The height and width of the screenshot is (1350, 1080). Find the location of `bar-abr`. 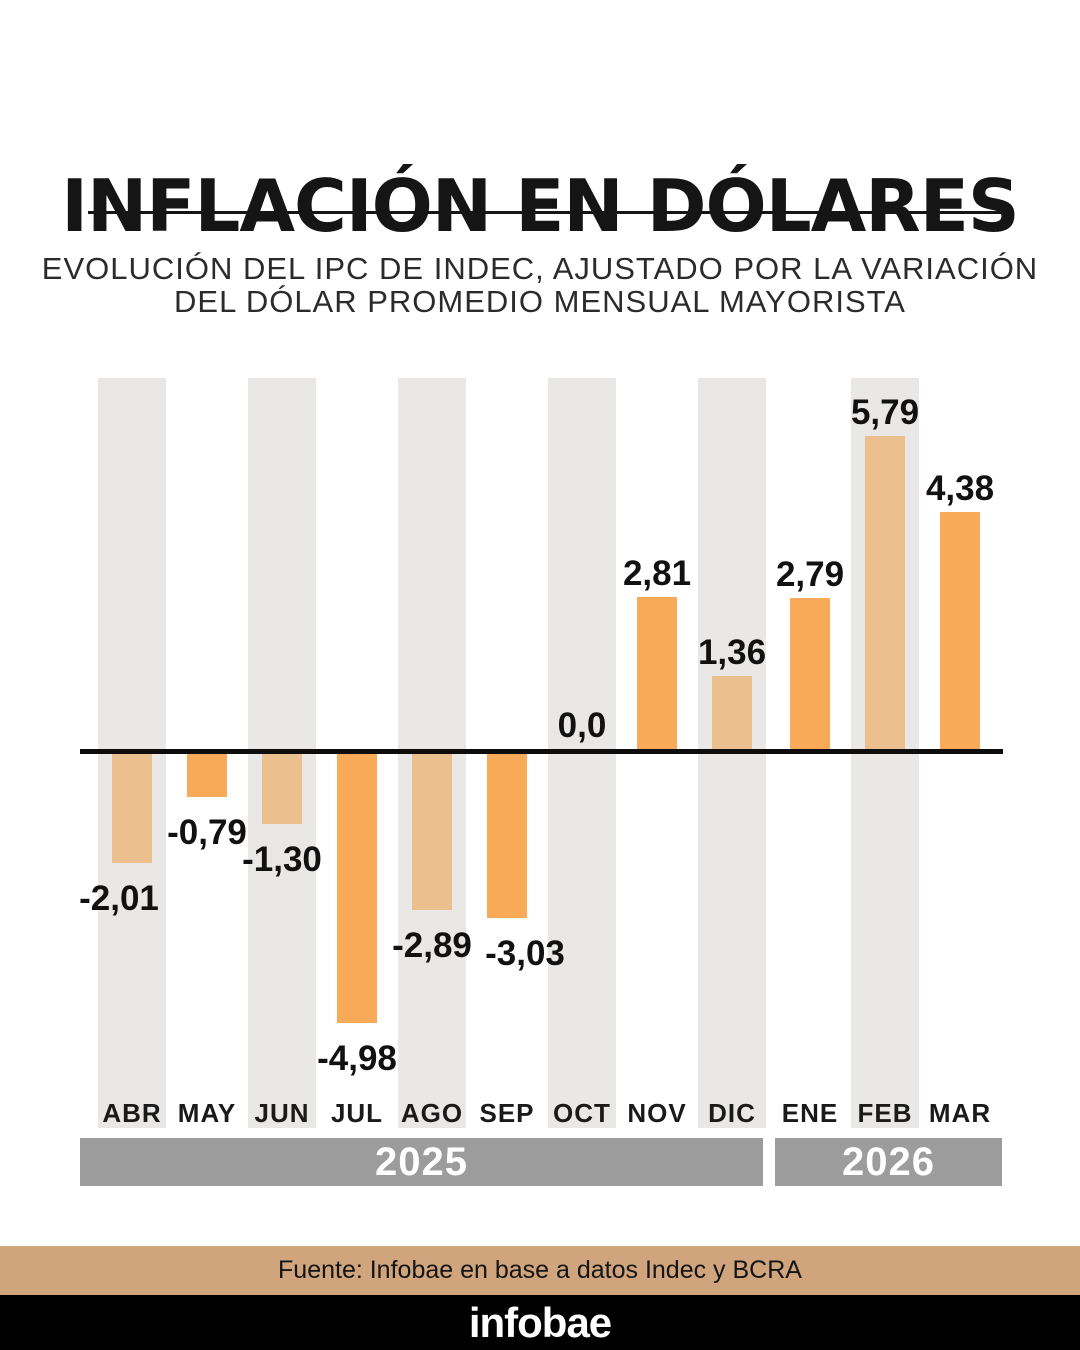

bar-abr is located at coordinates (132, 808).